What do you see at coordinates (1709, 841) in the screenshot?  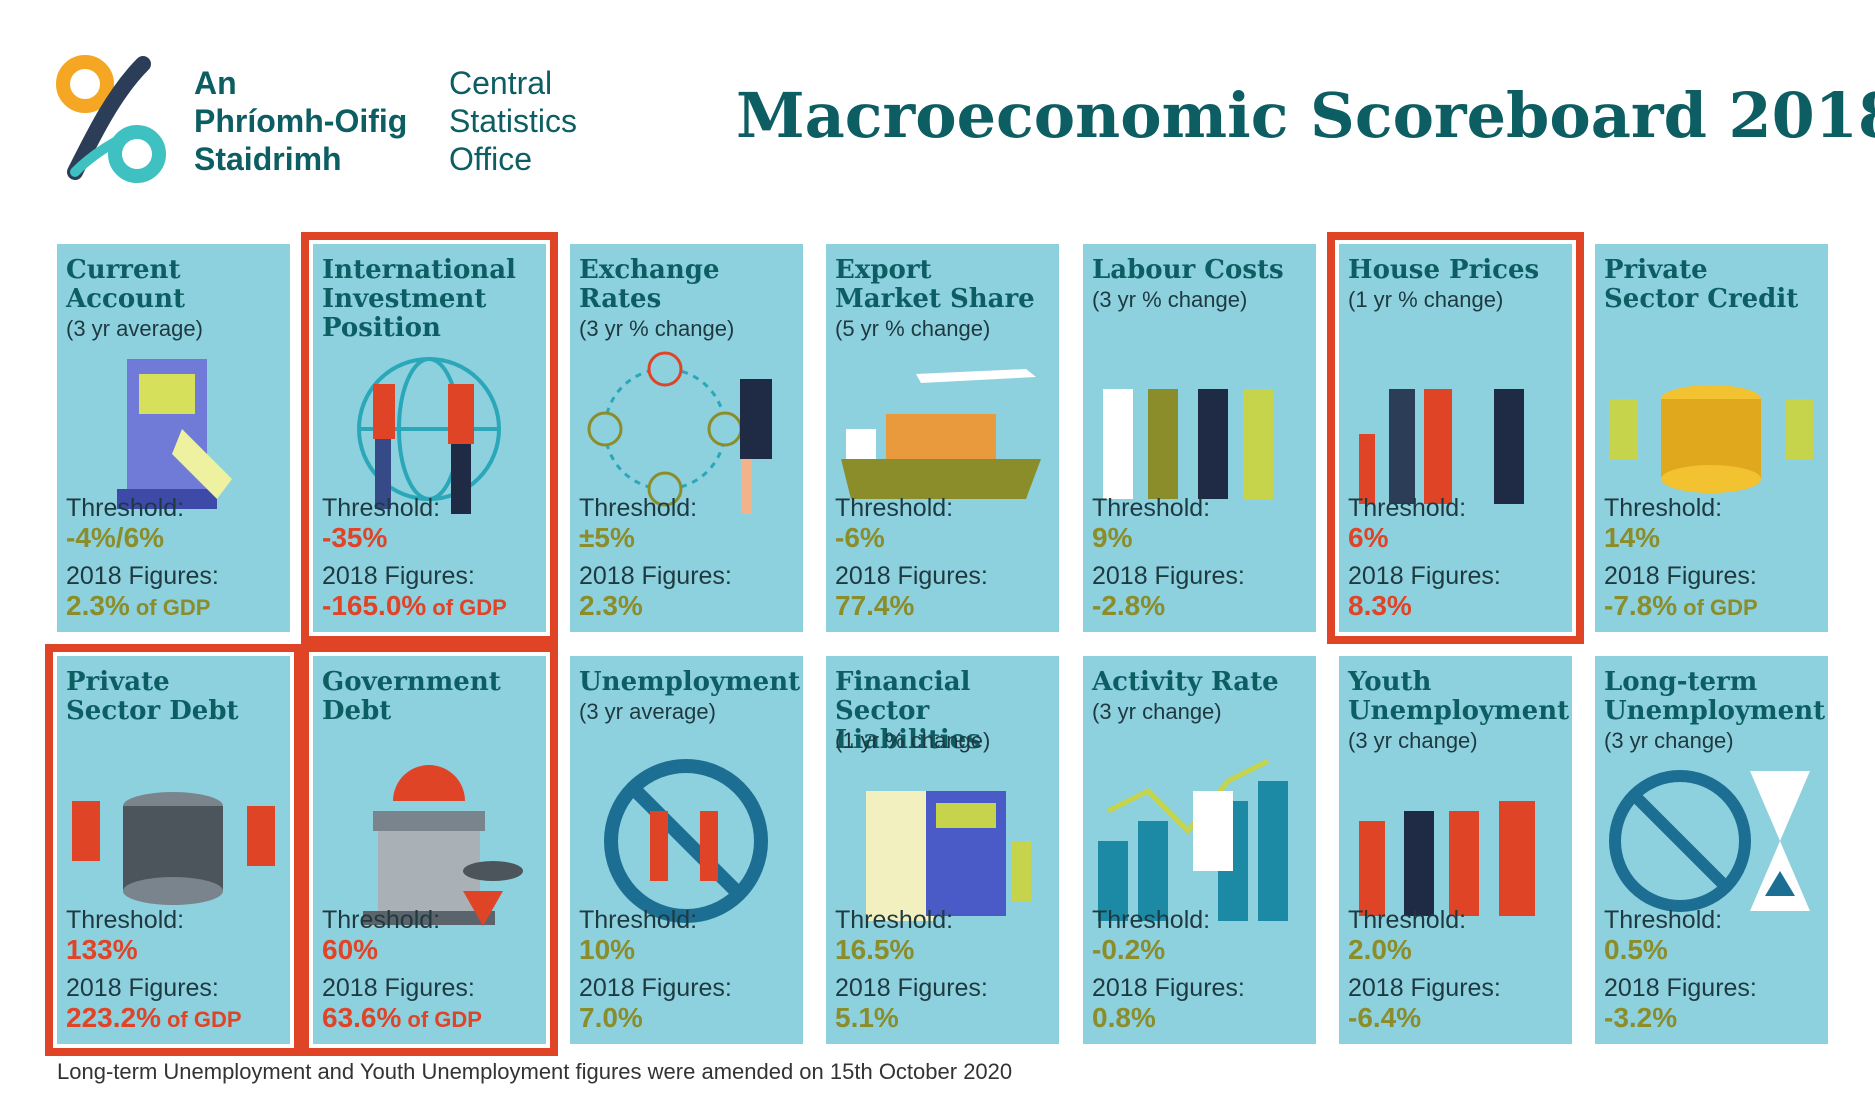 I see `hourglass-icon` at bounding box center [1709, 841].